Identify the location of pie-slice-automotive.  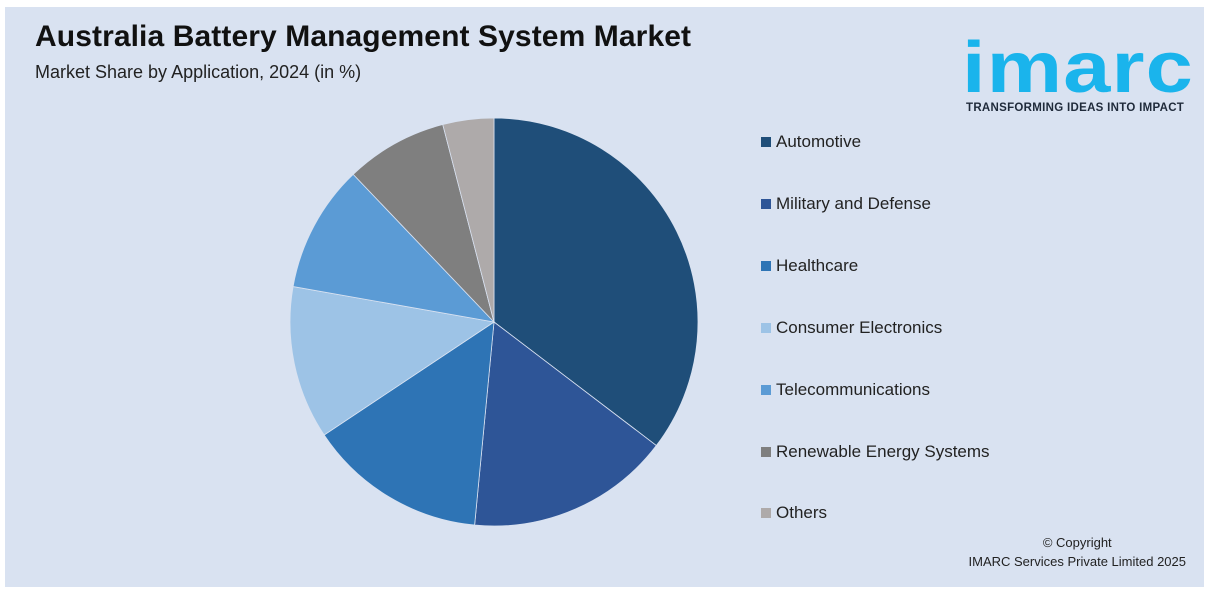
(596, 282).